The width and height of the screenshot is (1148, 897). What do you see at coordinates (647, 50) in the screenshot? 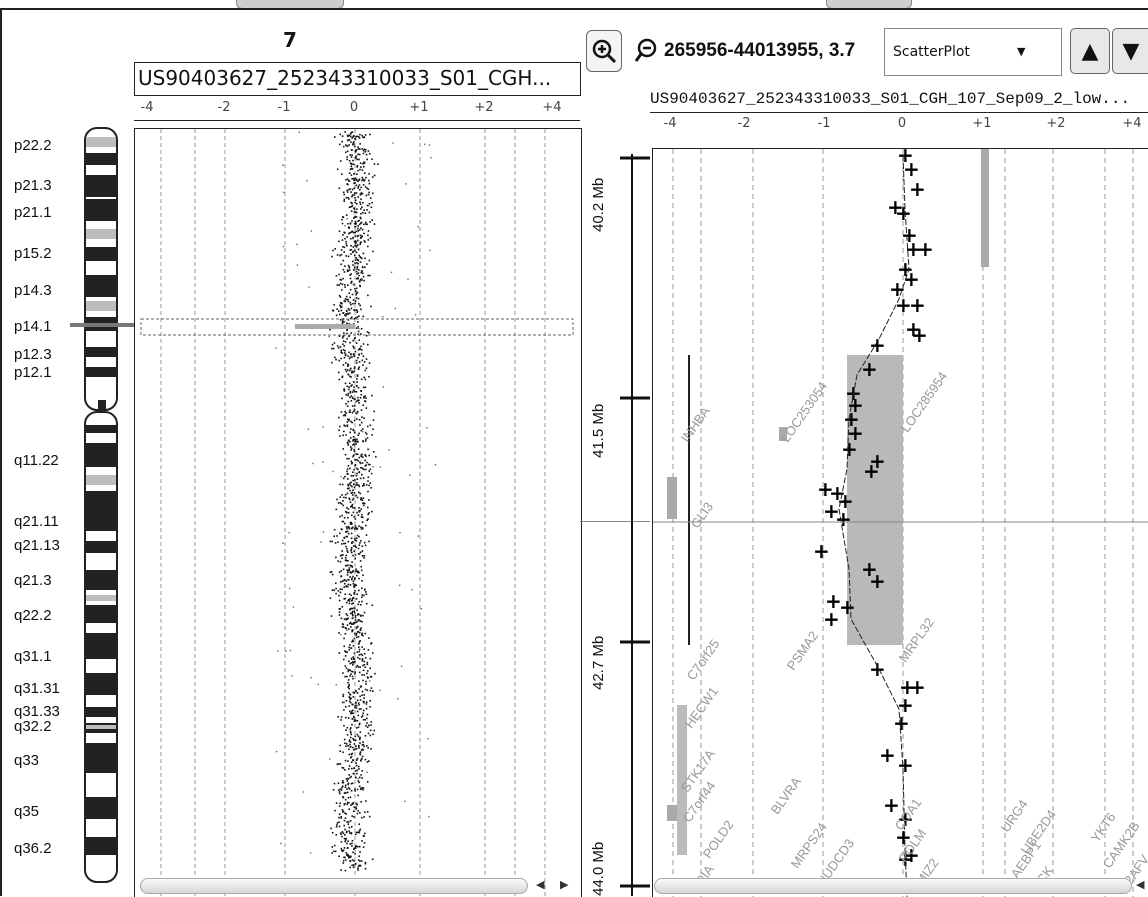
I see `zoom-out-button` at bounding box center [647, 50].